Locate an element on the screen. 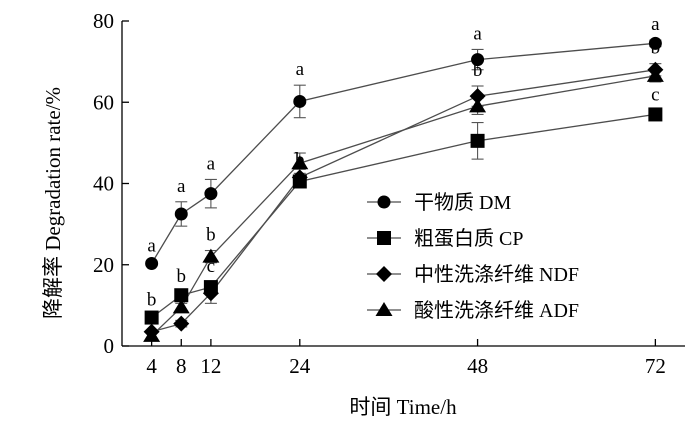  legend-label: 中性洗涤纤维 NDF is located at coordinates (496, 274).